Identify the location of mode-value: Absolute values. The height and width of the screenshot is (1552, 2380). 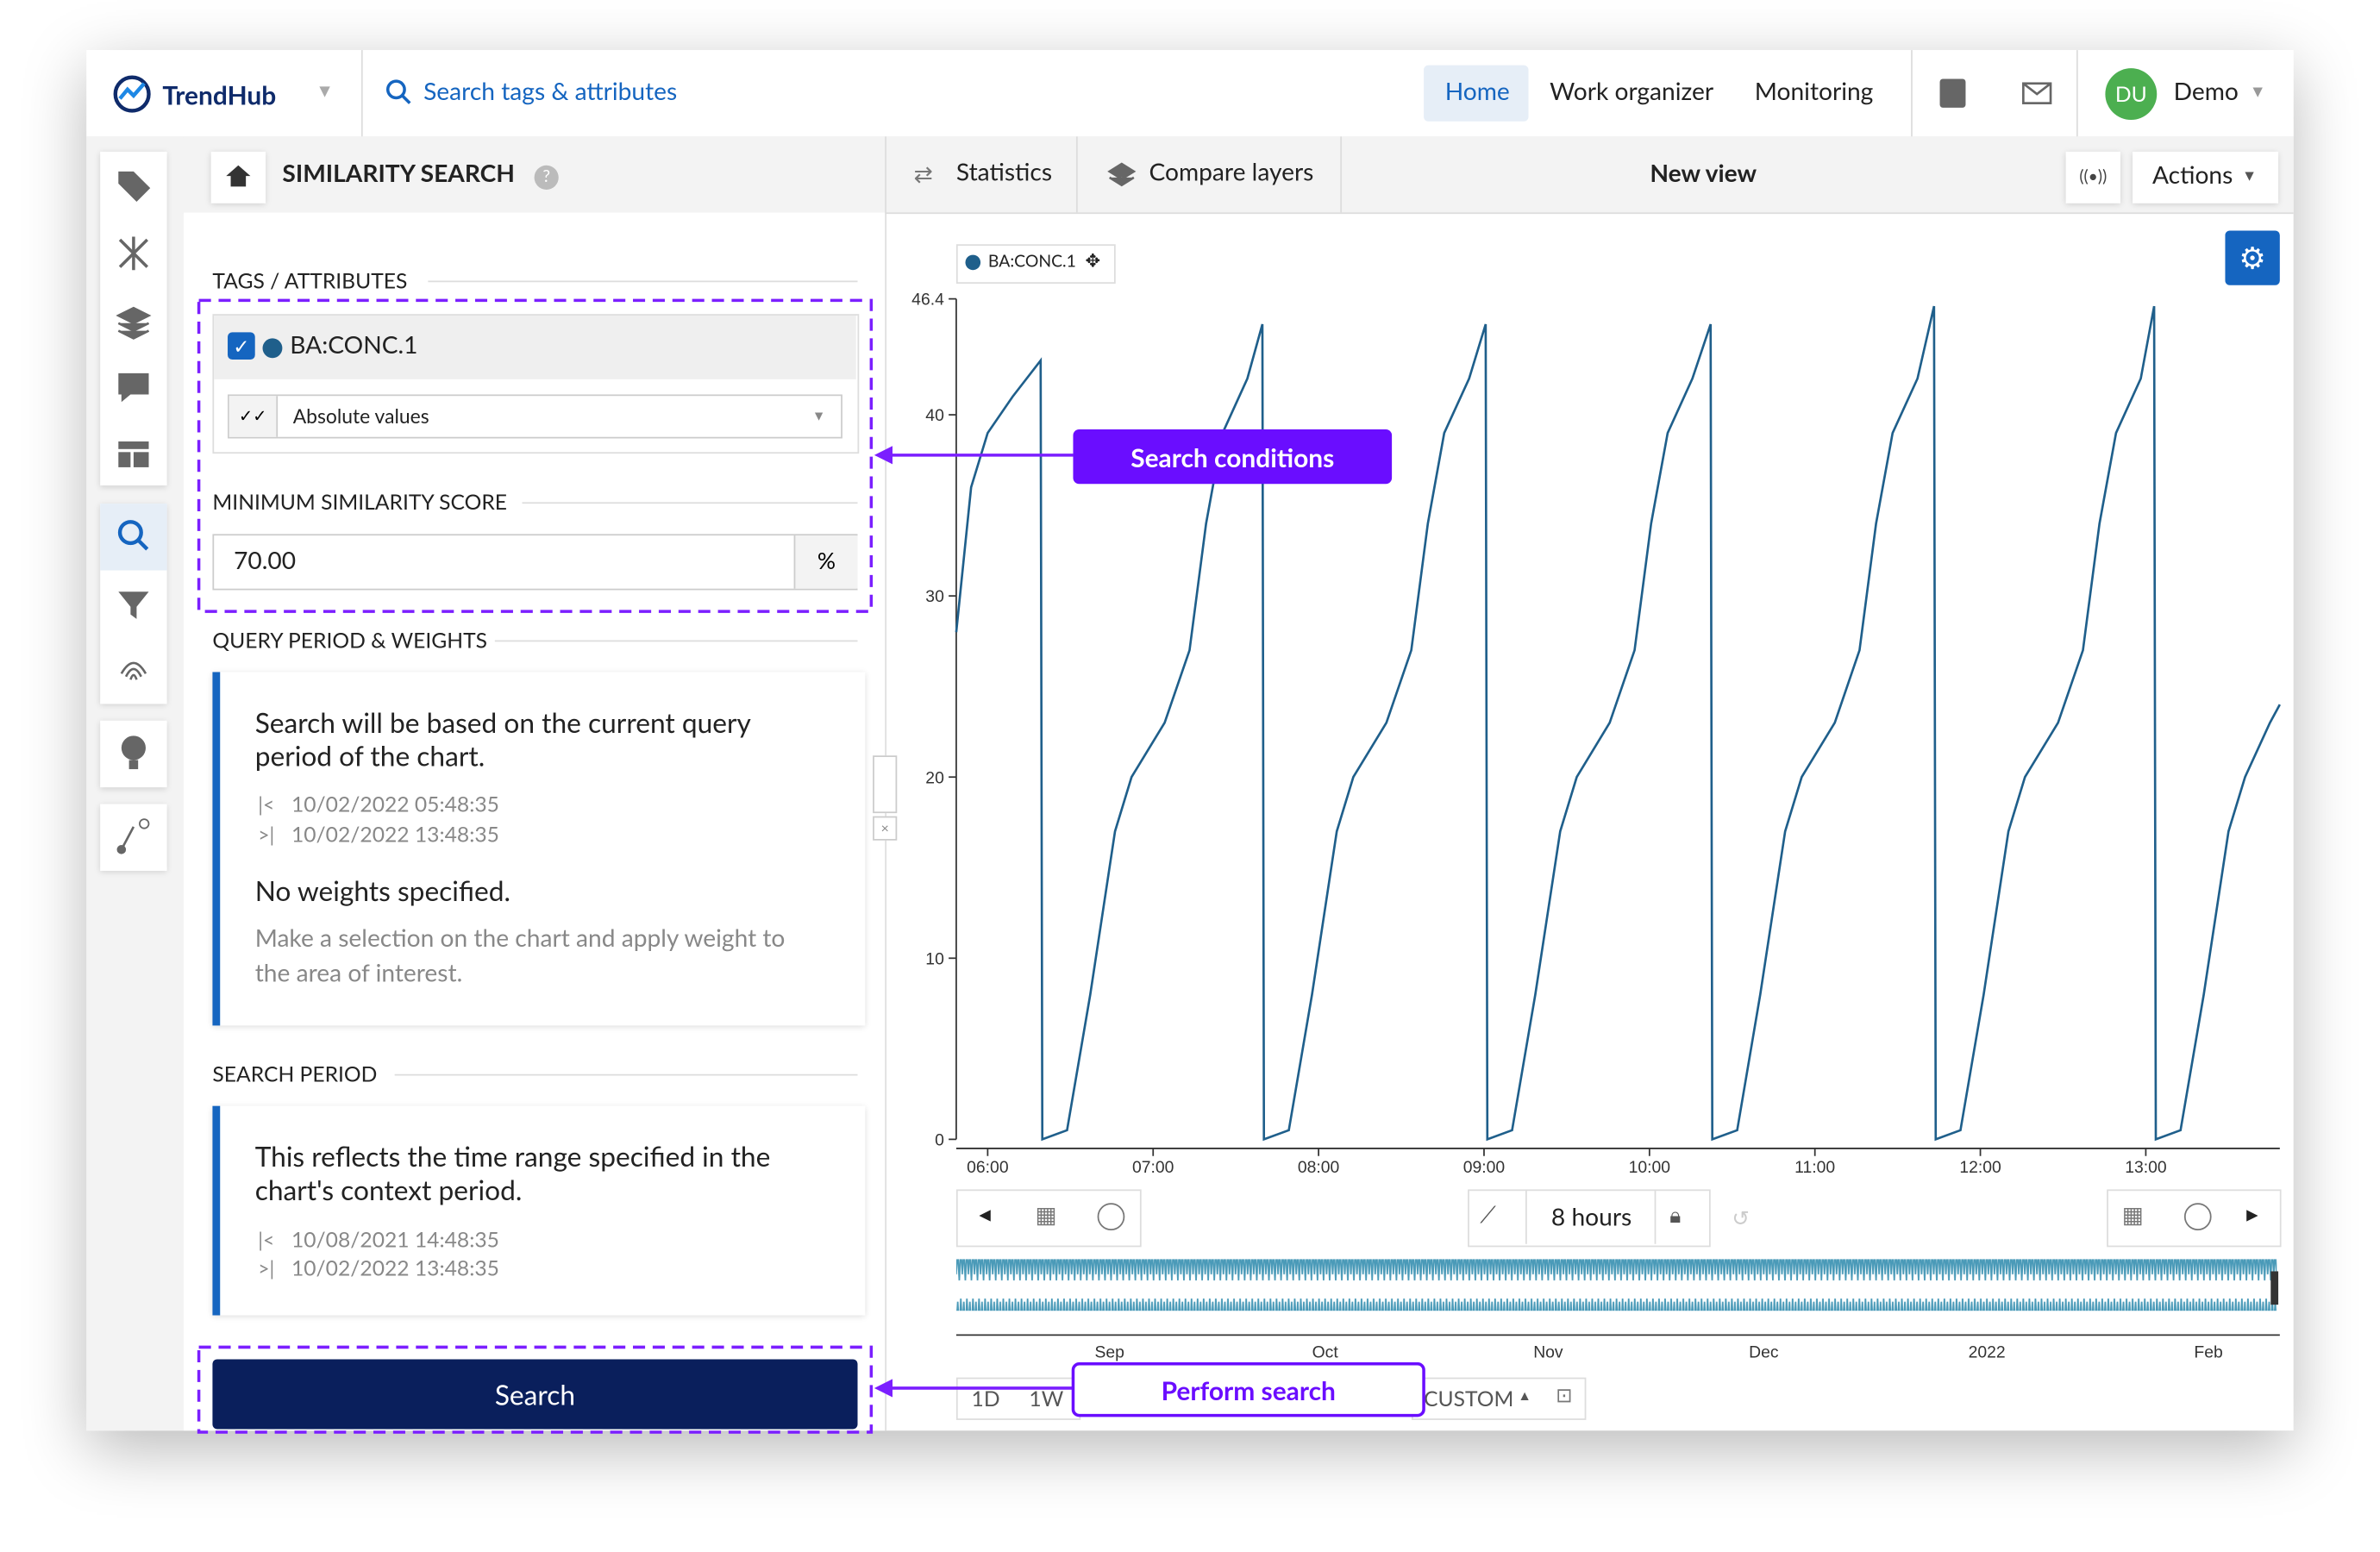
(361, 417).